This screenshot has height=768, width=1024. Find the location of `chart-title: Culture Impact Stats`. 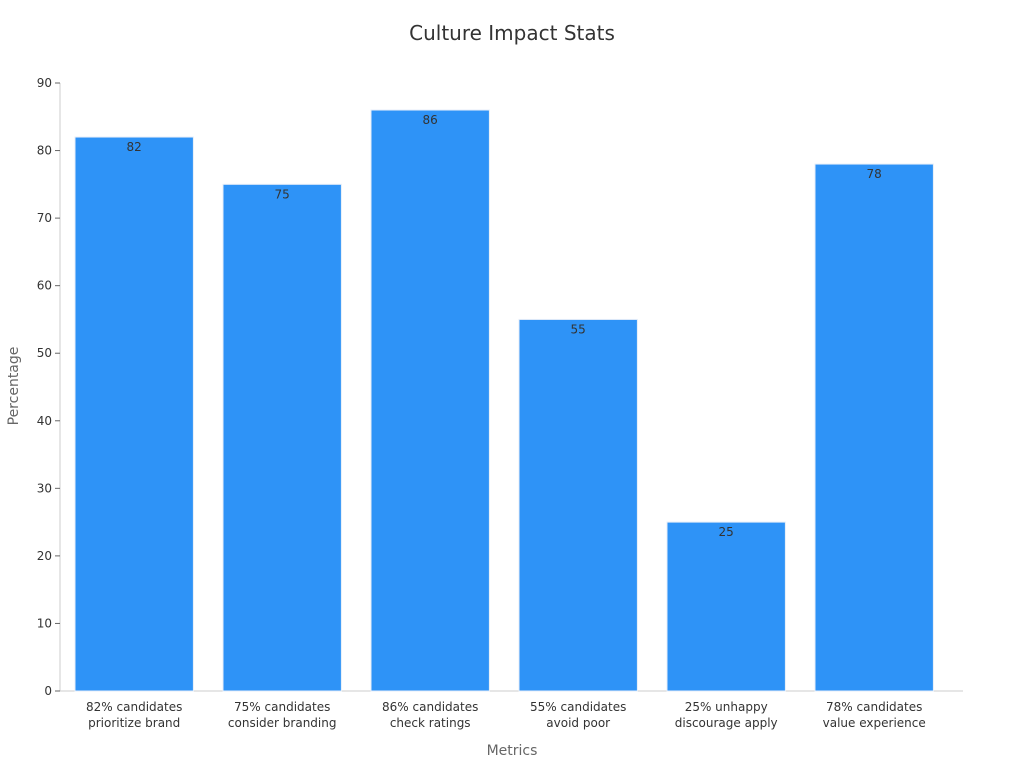

chart-title: Culture Impact Stats is located at coordinates (512, 33).